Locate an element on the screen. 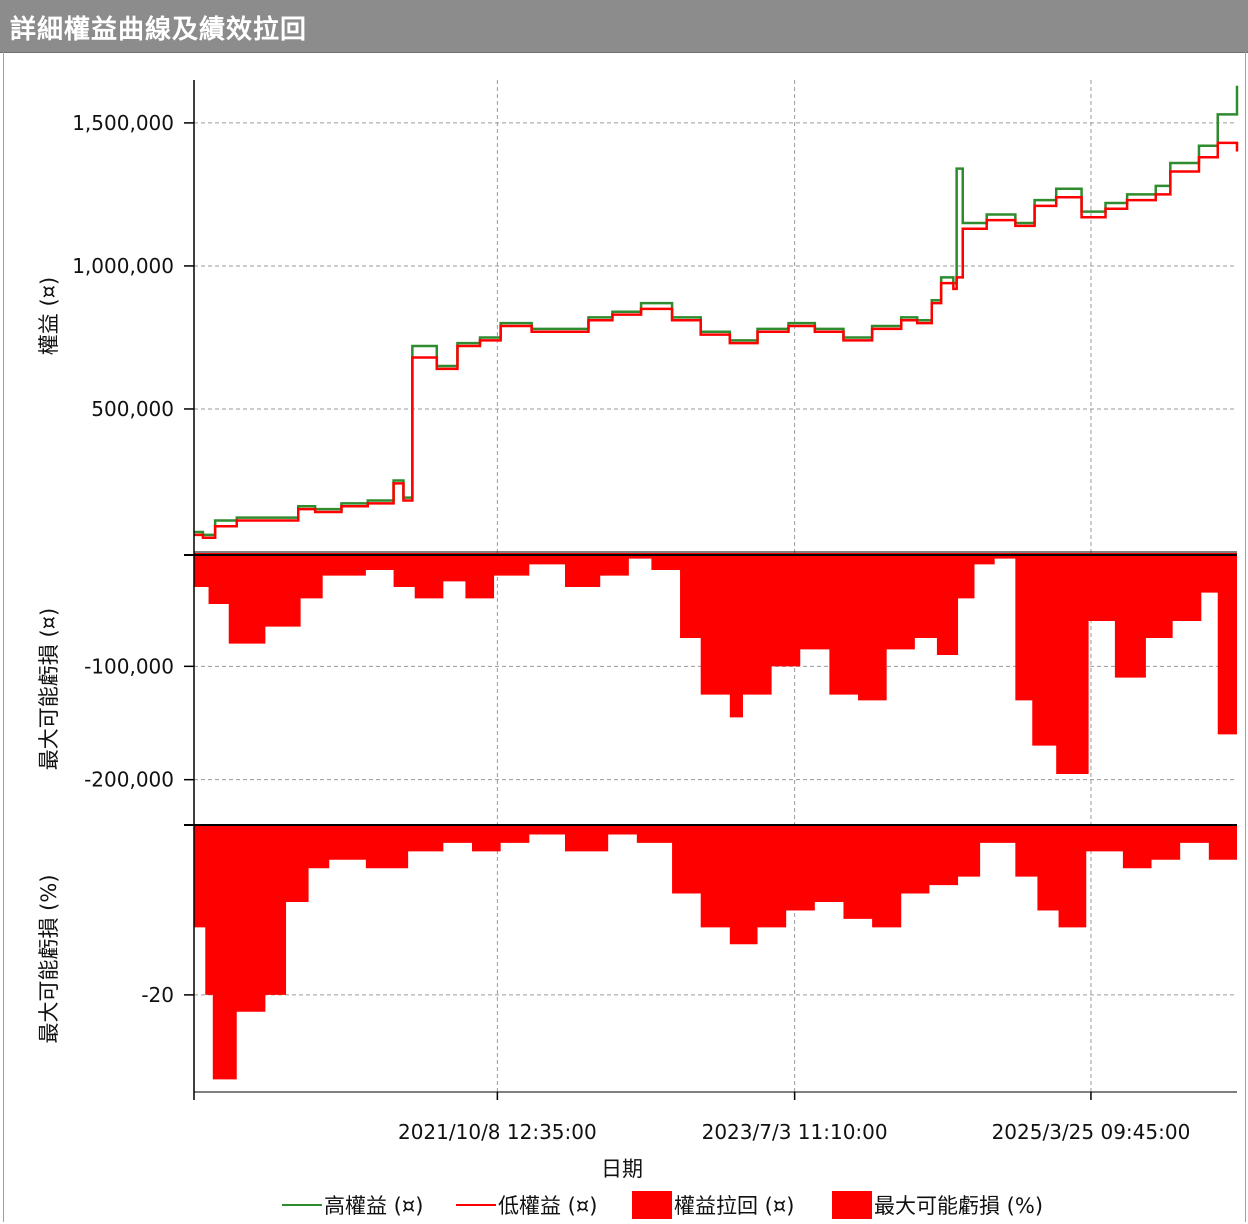 This screenshot has width=1248, height=1224. y-axis-titles: 權益 (¤) 最大可能虧損 (¤) 最大可能虧損 (%) is located at coordinates (49, 660).